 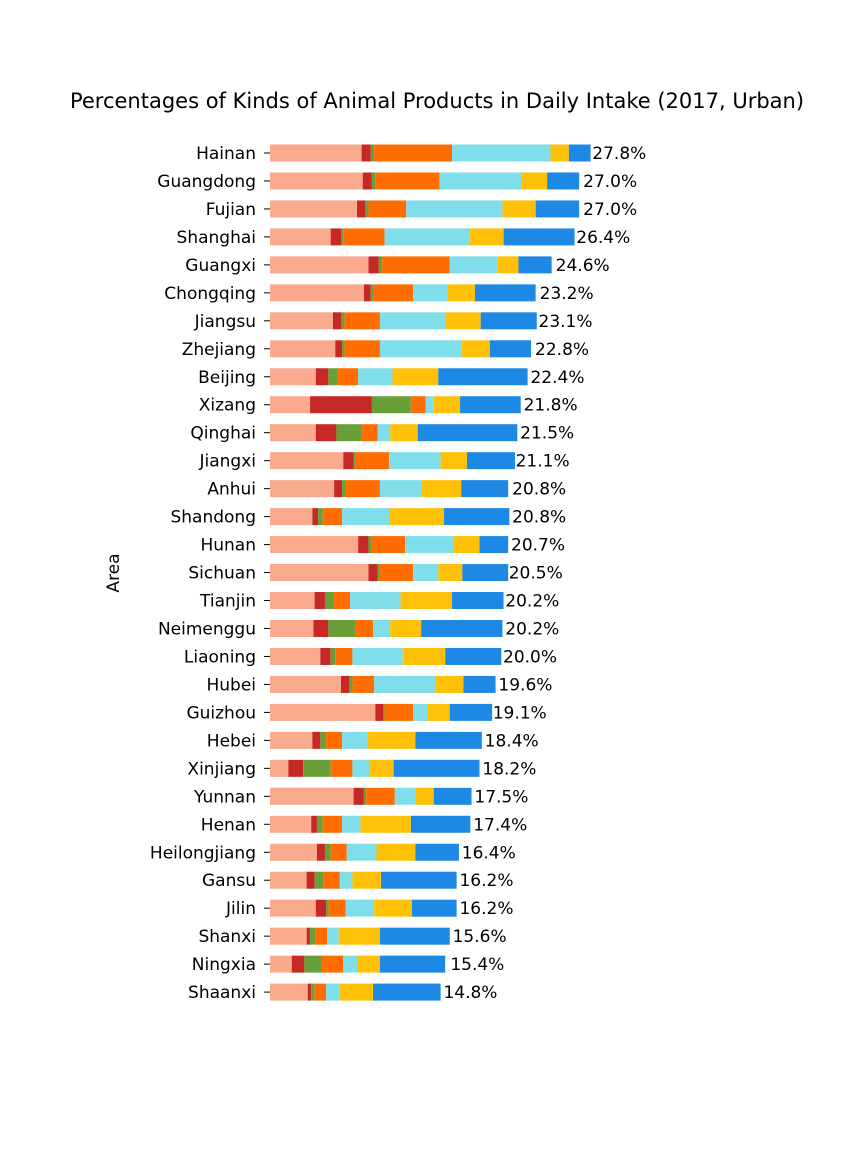 I want to click on y-tick-label-guangdong: Guangdong, so click(x=206, y=182).